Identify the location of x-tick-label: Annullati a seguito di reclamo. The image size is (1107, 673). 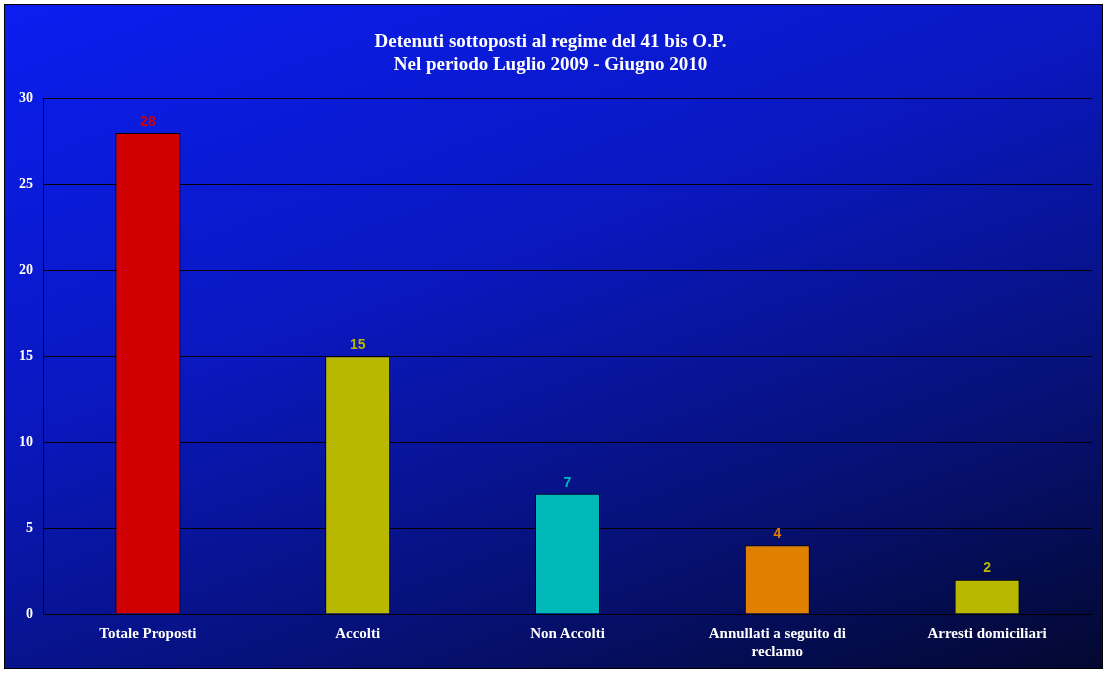
(777, 641).